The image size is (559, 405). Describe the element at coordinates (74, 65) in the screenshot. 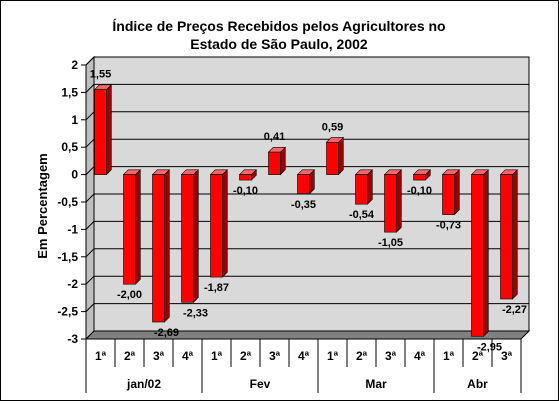

I see `y-tick-label: 2` at that location.